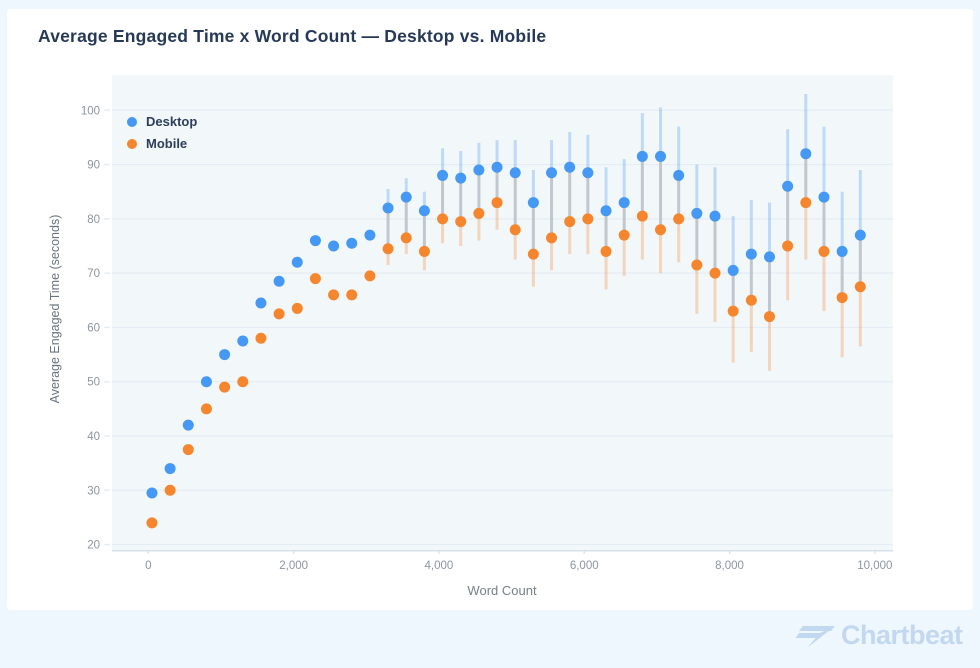 The width and height of the screenshot is (980, 668). I want to click on x-axis-title: Word Count, so click(502, 590).